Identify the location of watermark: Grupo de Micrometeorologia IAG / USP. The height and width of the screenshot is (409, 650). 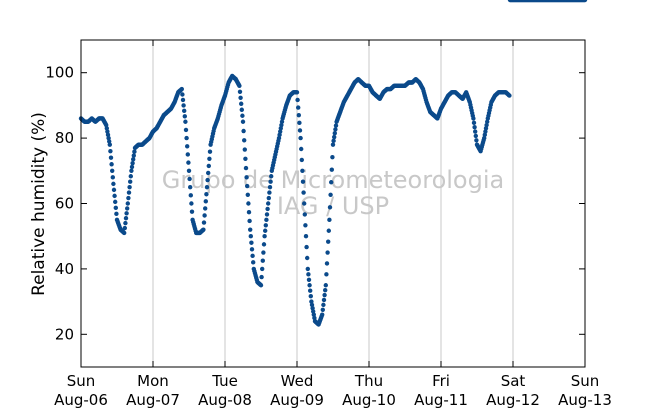
(333, 193).